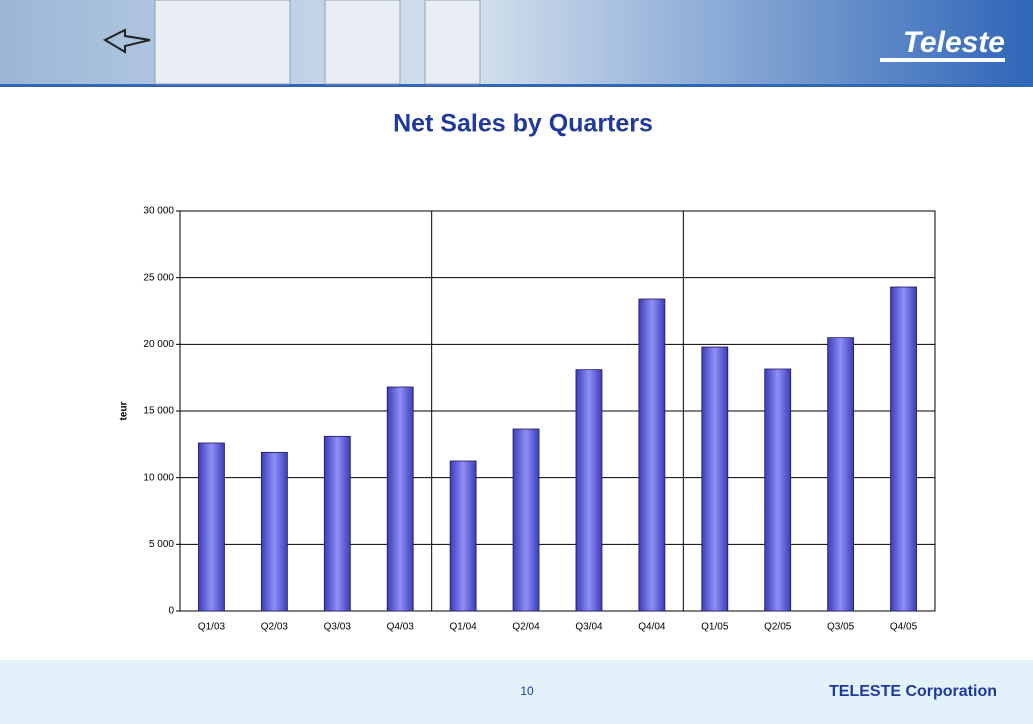 This screenshot has width=1033, height=724. Describe the element at coordinates (161, 544) in the screenshot. I see `y-tick-label: 5 000` at that location.